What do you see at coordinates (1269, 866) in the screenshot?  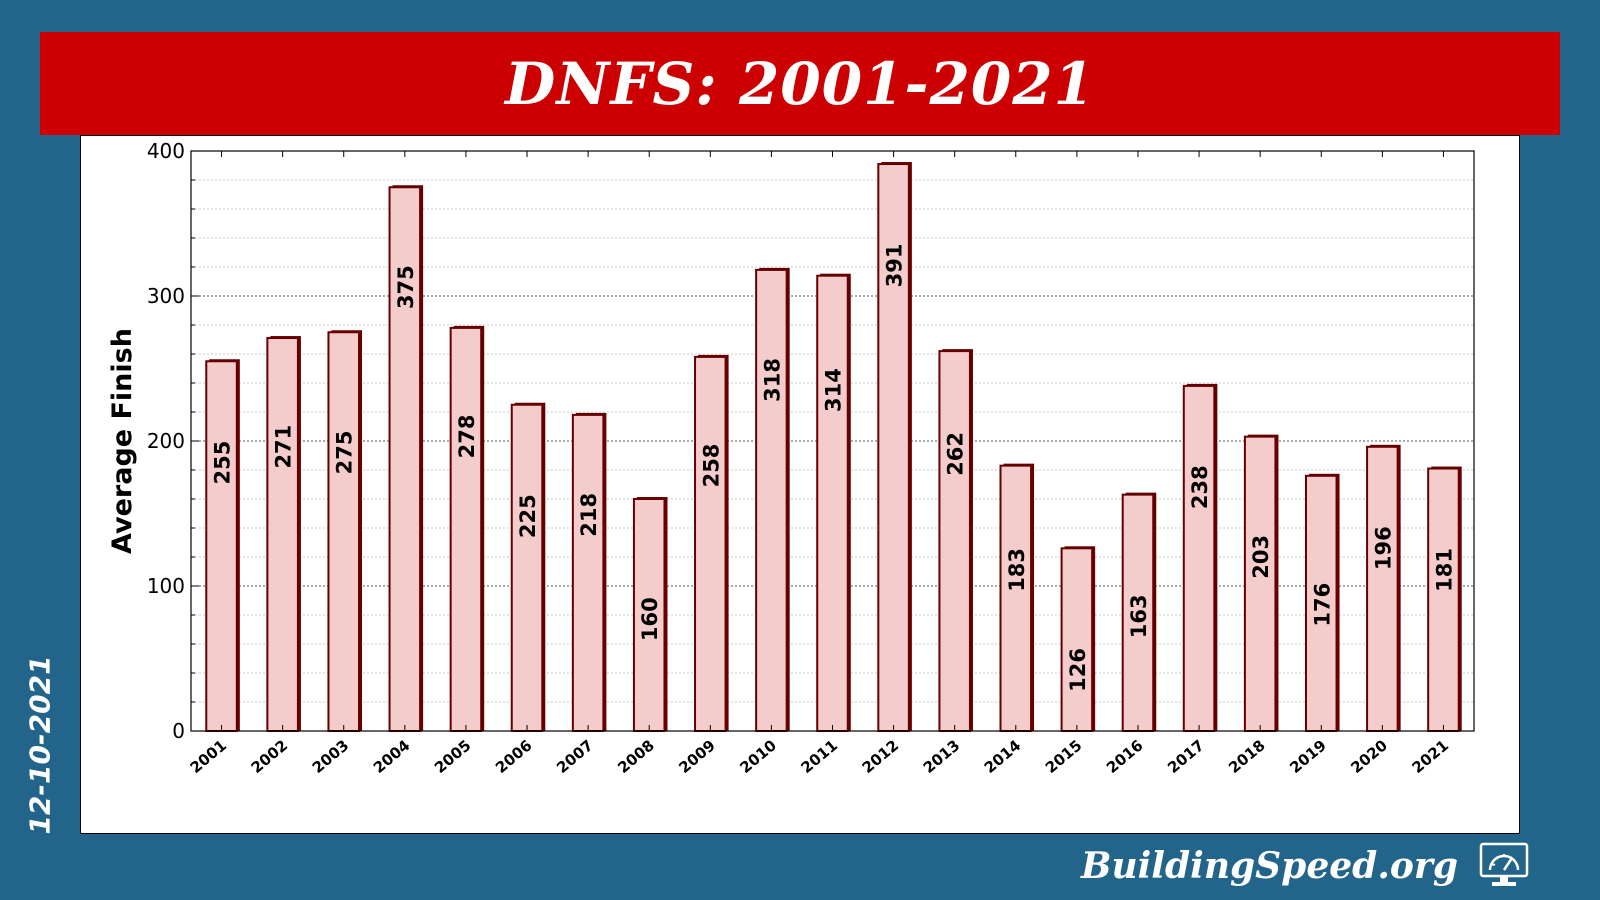 I see `brand-text: BuildingSpeed.org` at bounding box center [1269, 866].